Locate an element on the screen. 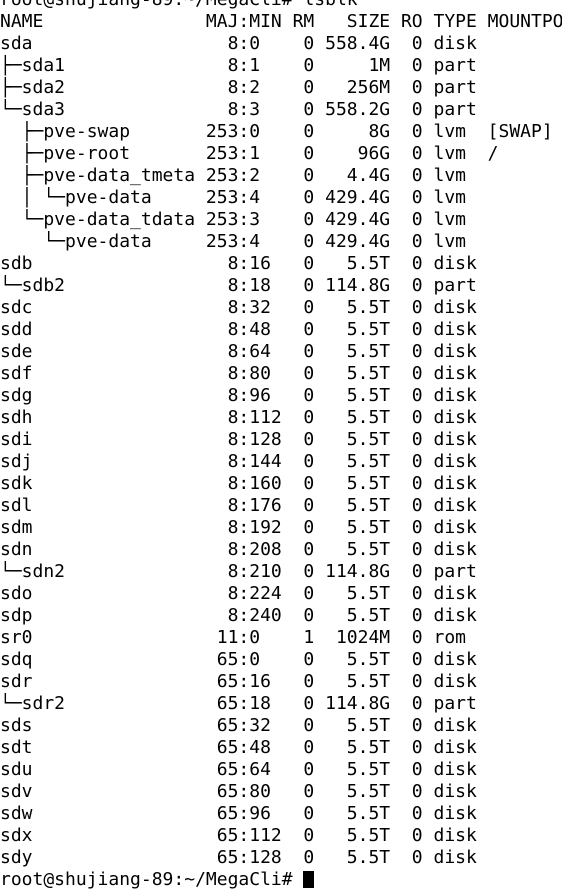  output-row: sr0 11:0 1 1024M 0 rom is located at coordinates (233, 637).